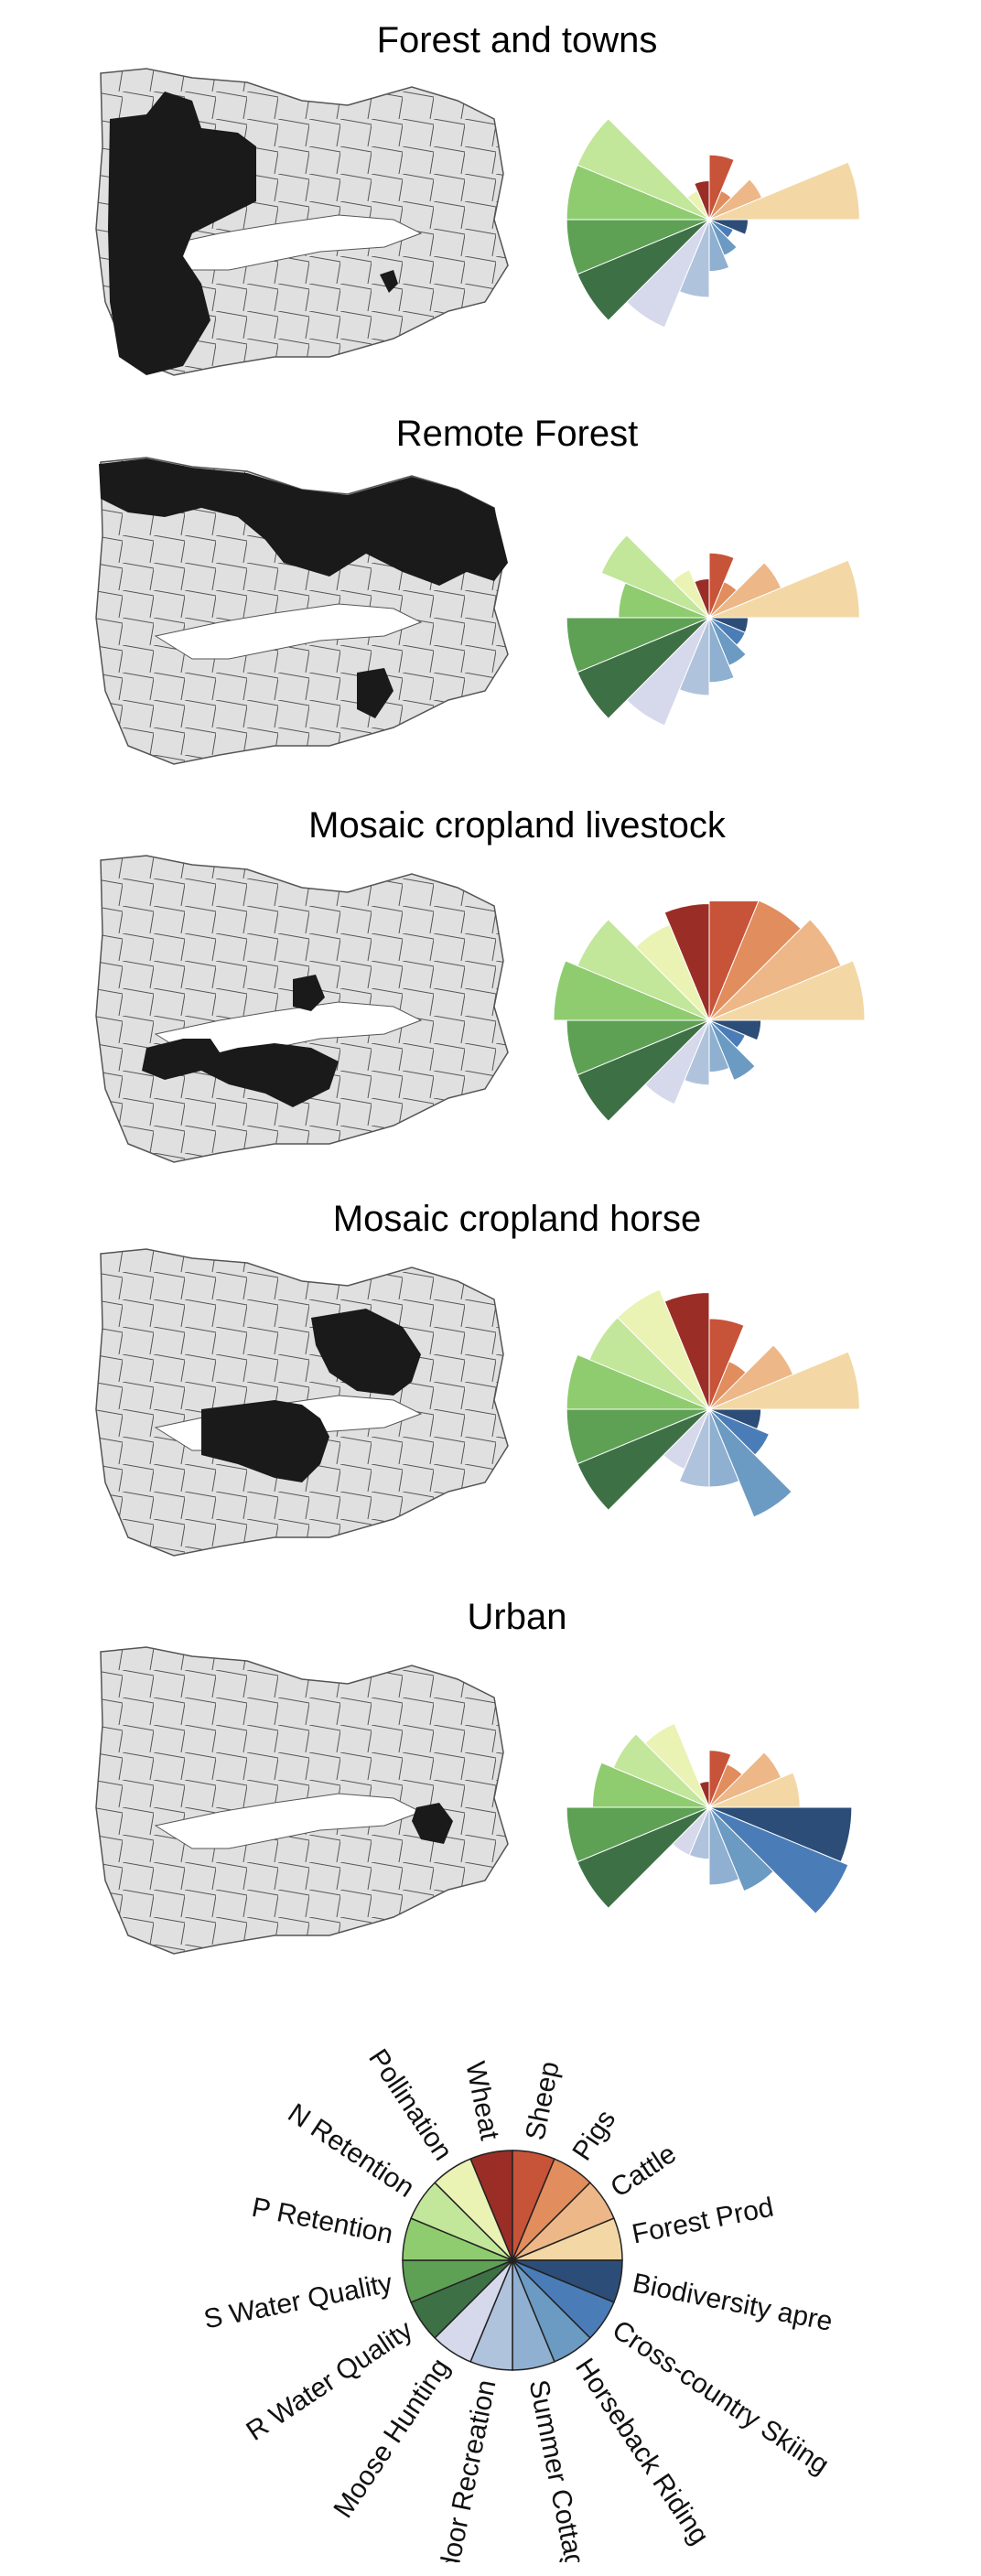 Image resolution: width=981 pixels, height=2576 pixels. I want to click on legend-label-wheat: Wheat, so click(481, 2101).